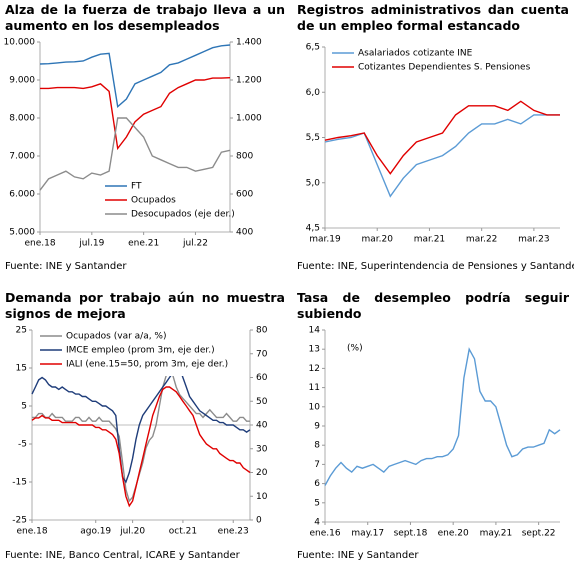 The image size is (574, 563). I want to click on y-tick-label: -15, so click(19, 483).